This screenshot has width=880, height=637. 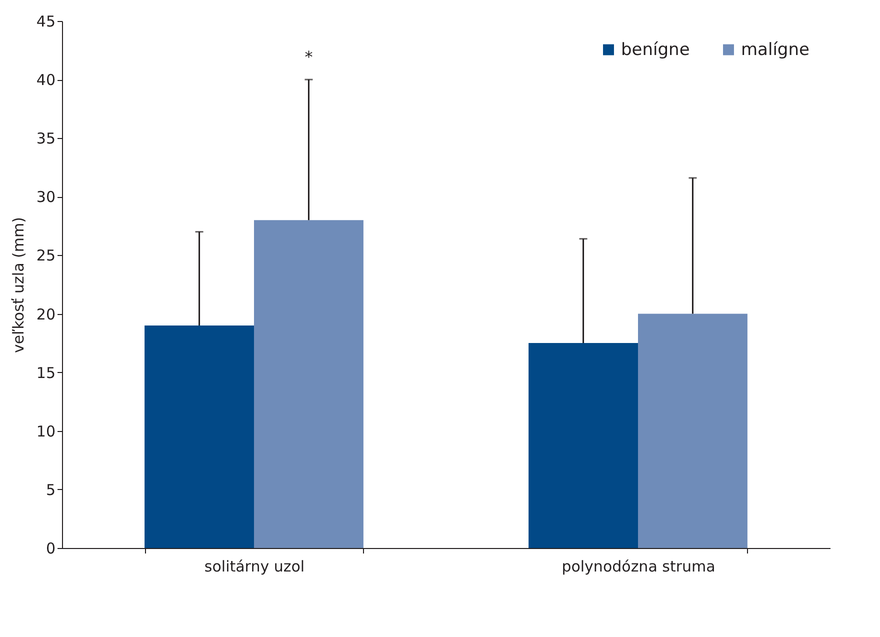 I want to click on y-tick-label: 35, so click(x=46, y=139).